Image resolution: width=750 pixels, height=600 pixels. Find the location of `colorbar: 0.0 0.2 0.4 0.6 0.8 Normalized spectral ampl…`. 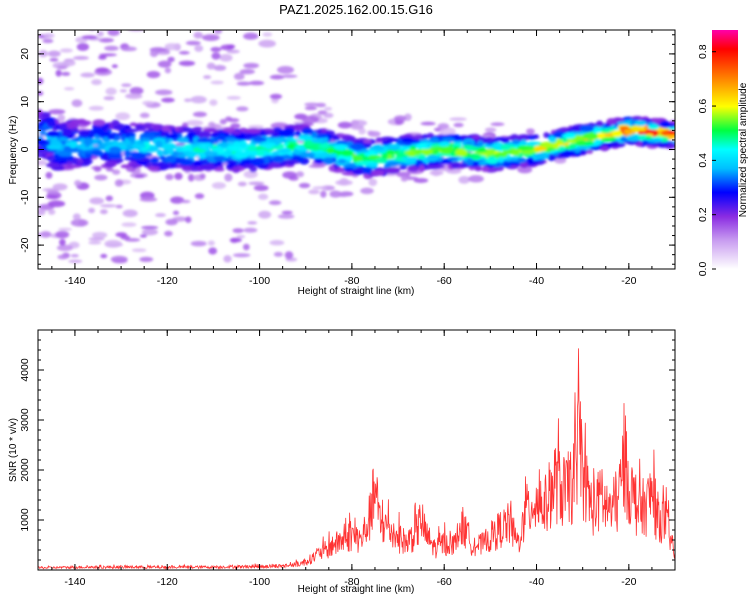

colorbar: 0.0 0.2 0.4 0.6 0.8 Normalized spectral ampl… is located at coordinates (723, 153).